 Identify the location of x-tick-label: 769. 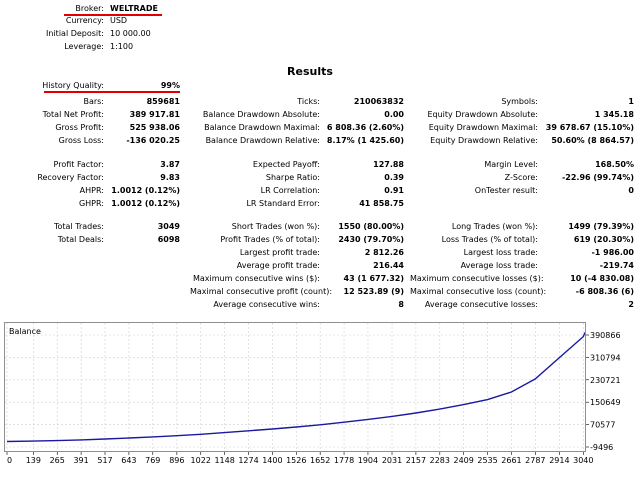
(152, 460).